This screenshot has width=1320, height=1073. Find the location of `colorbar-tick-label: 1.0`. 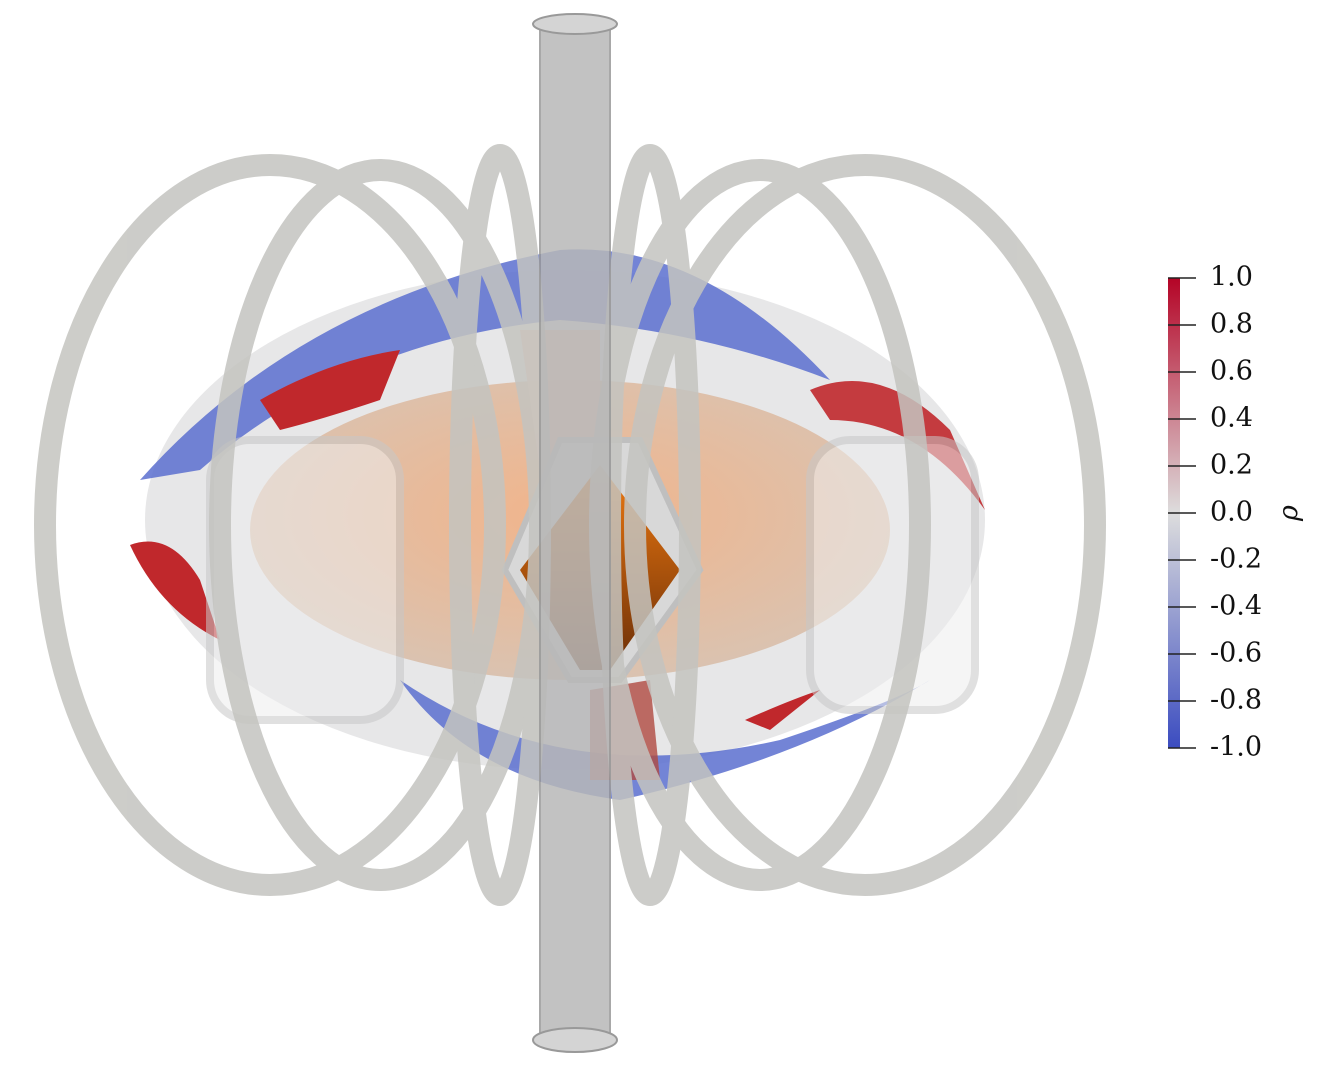

colorbar-tick-label: 1.0 is located at coordinates (1231, 277).